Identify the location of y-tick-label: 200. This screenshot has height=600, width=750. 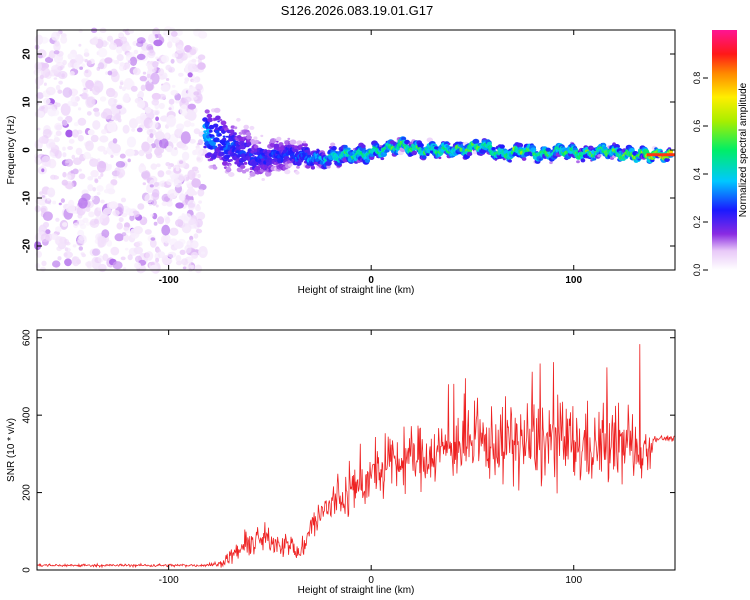
(27, 492).